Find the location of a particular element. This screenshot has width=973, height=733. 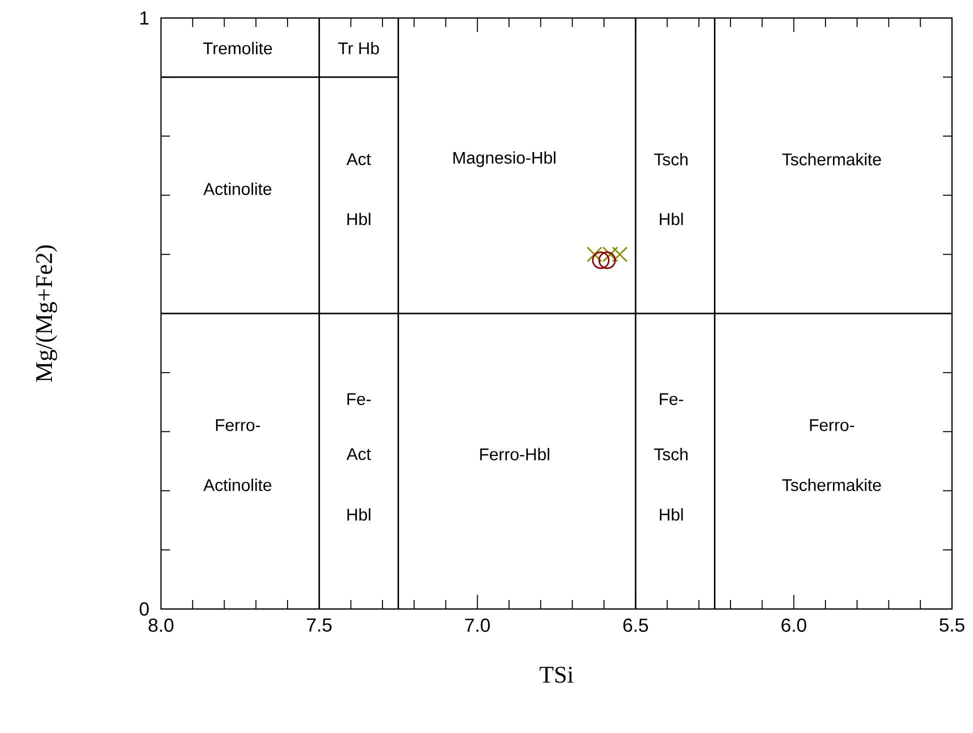

x-tick-label: 7.5 is located at coordinates (319, 625).